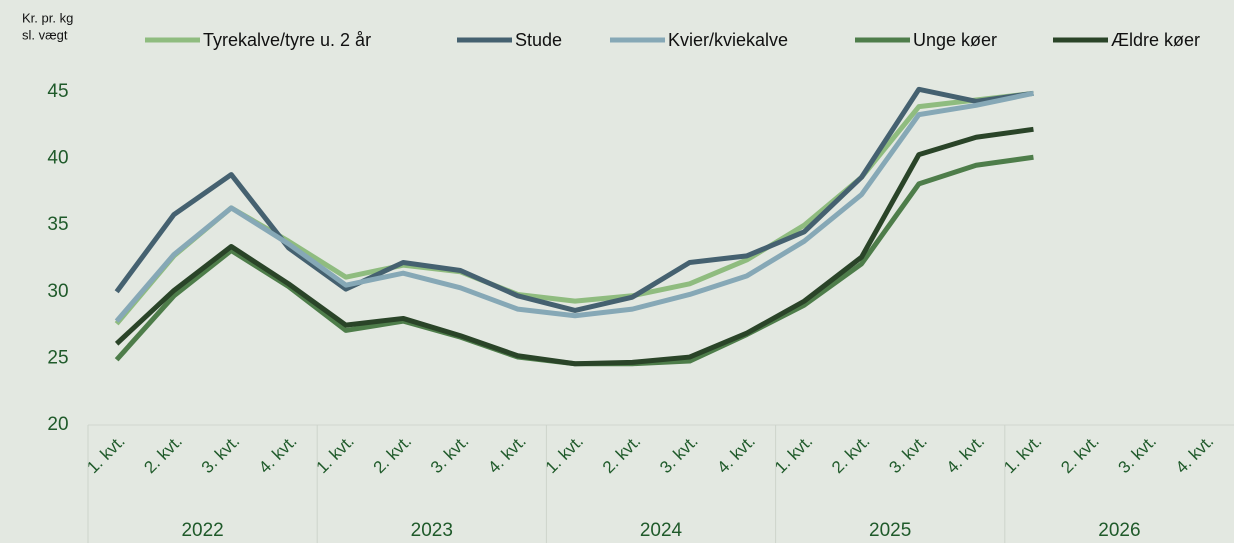 This screenshot has height=543, width=1234. I want to click on y-tick-label: 40, so click(57, 158).